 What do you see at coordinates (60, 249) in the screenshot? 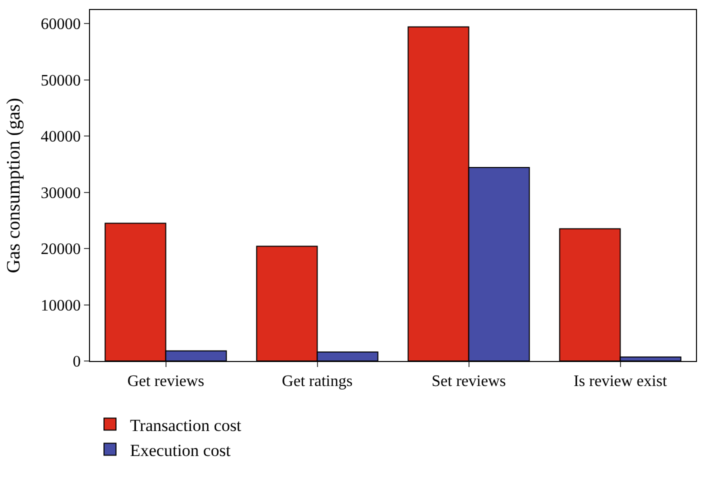
I see `y-tick-label: 20000` at bounding box center [60, 249].